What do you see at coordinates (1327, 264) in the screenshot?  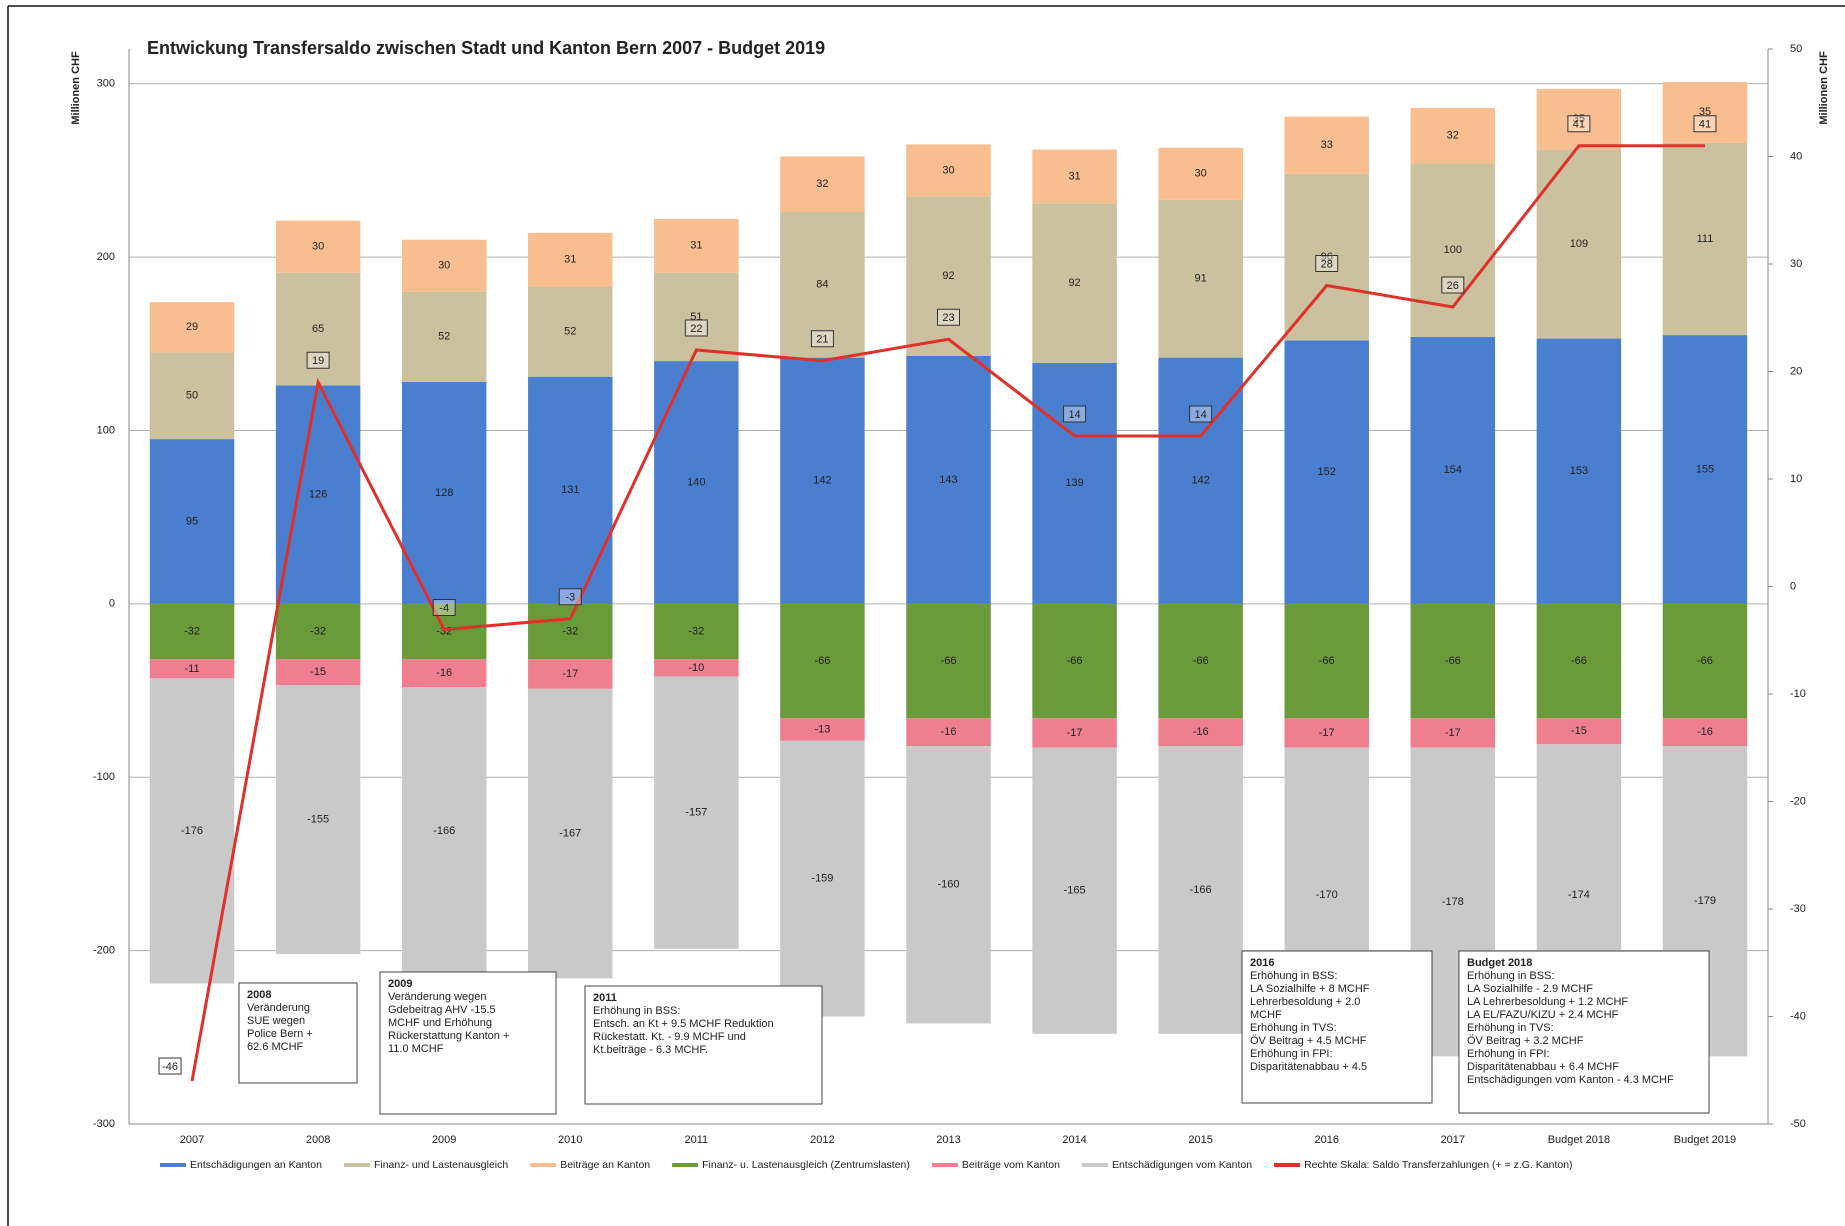 I see `line-label-text: 28` at bounding box center [1327, 264].